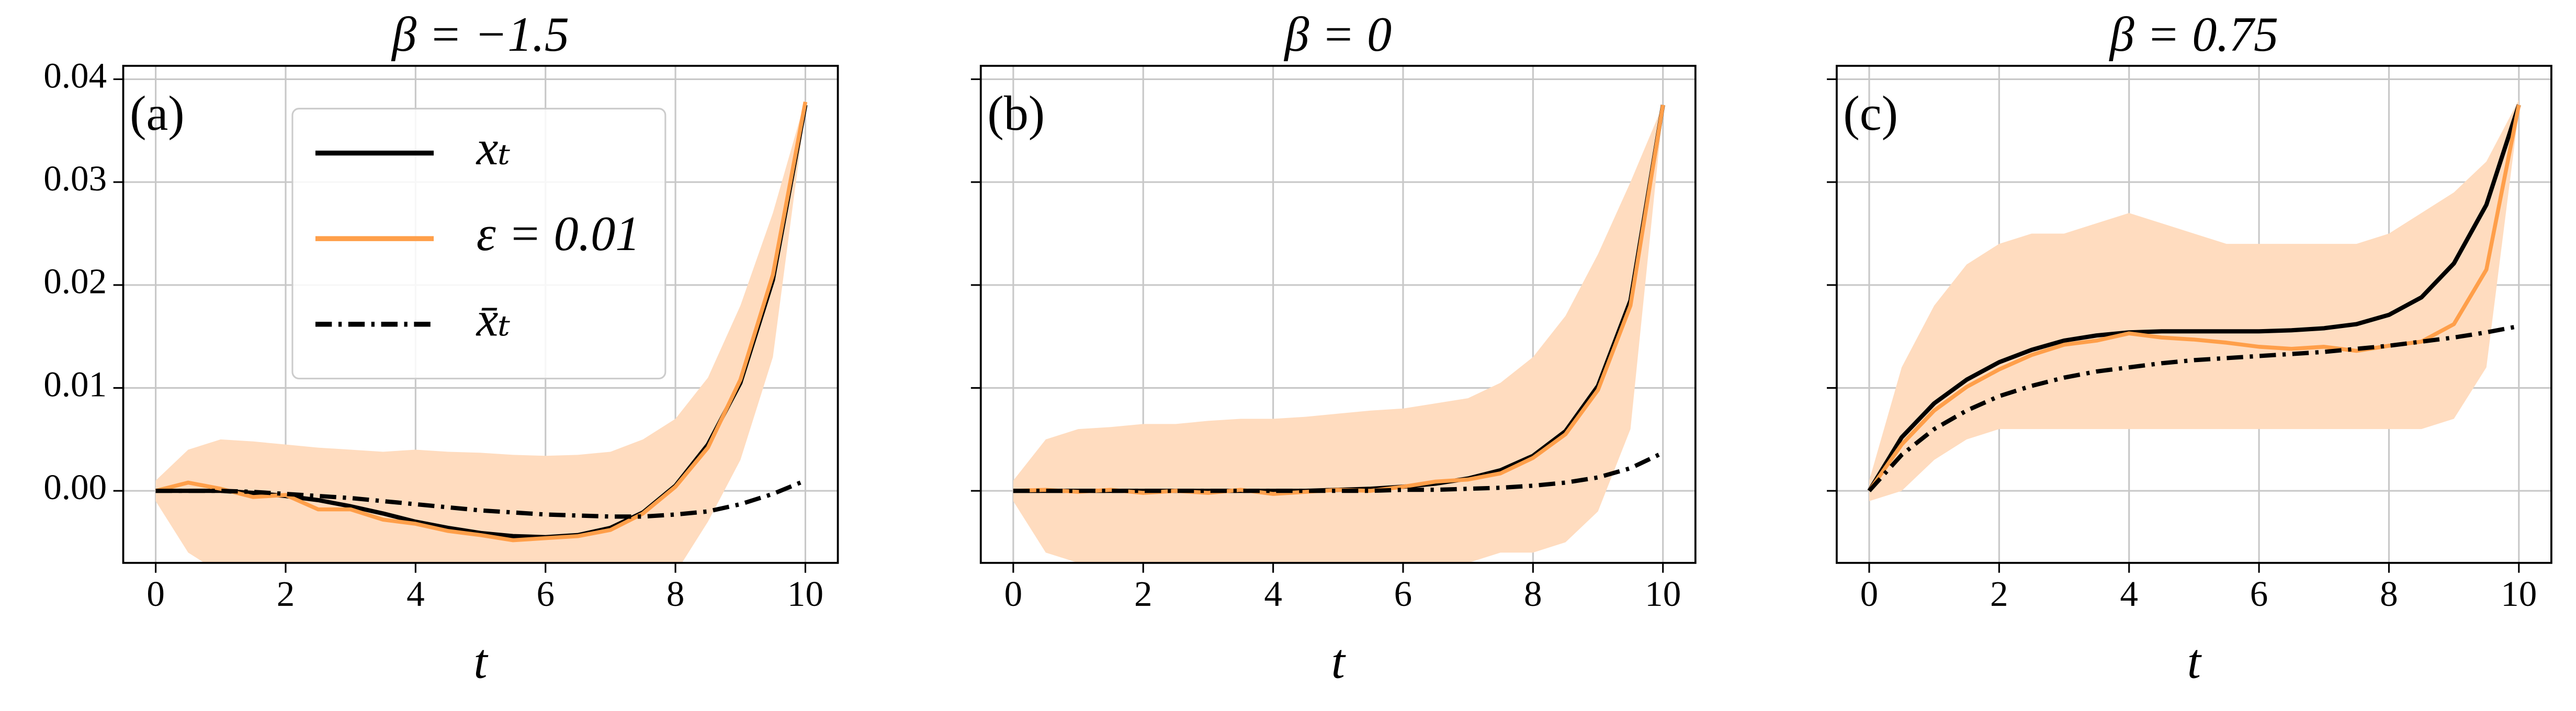 The image size is (2576, 711). What do you see at coordinates (75, 281) in the screenshot?
I see `y-tick-label: 0.02` at bounding box center [75, 281].